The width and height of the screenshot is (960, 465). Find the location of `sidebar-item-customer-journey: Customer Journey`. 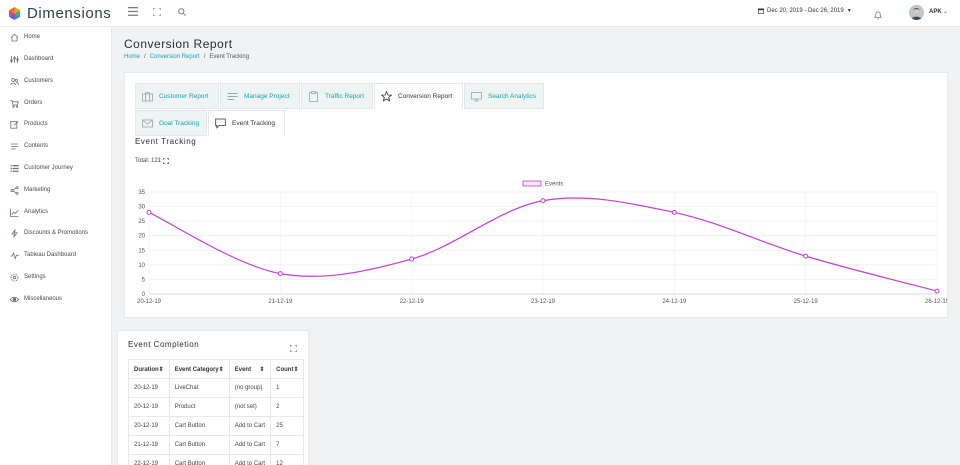

sidebar-item-customer-journey: Customer Journey is located at coordinates (41, 168).